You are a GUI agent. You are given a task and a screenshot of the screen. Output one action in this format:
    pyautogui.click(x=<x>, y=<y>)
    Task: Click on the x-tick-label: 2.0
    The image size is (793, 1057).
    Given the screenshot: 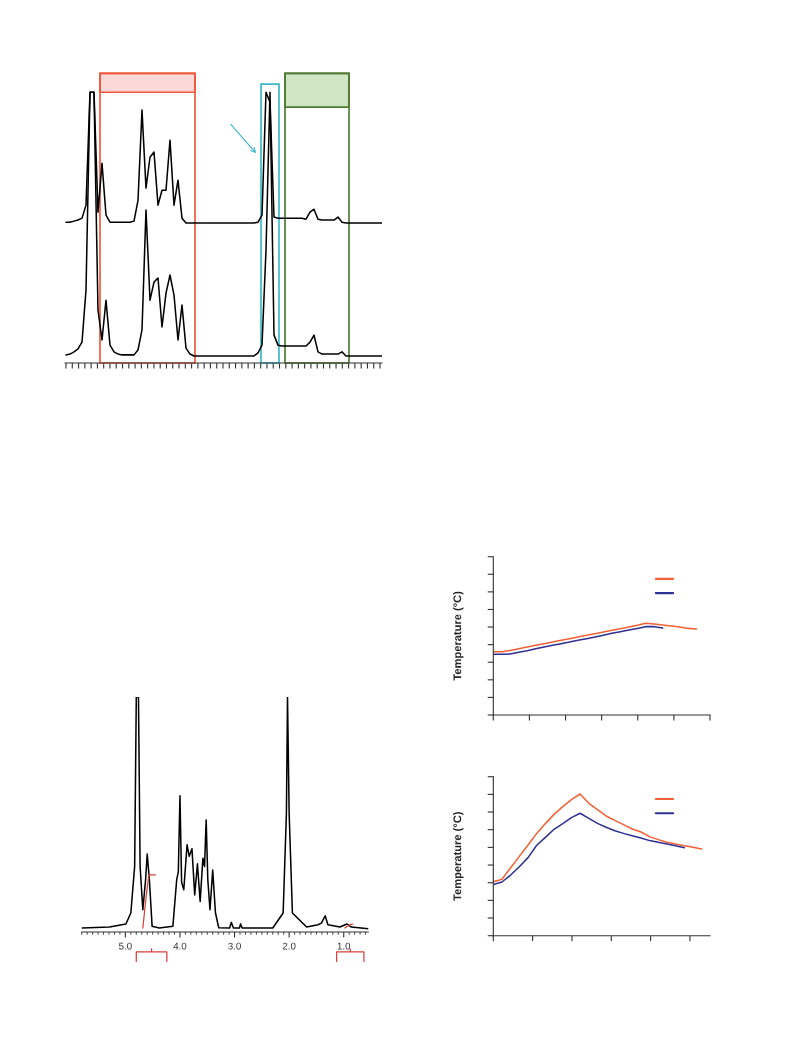 What is the action you would take?
    pyautogui.click(x=289, y=946)
    